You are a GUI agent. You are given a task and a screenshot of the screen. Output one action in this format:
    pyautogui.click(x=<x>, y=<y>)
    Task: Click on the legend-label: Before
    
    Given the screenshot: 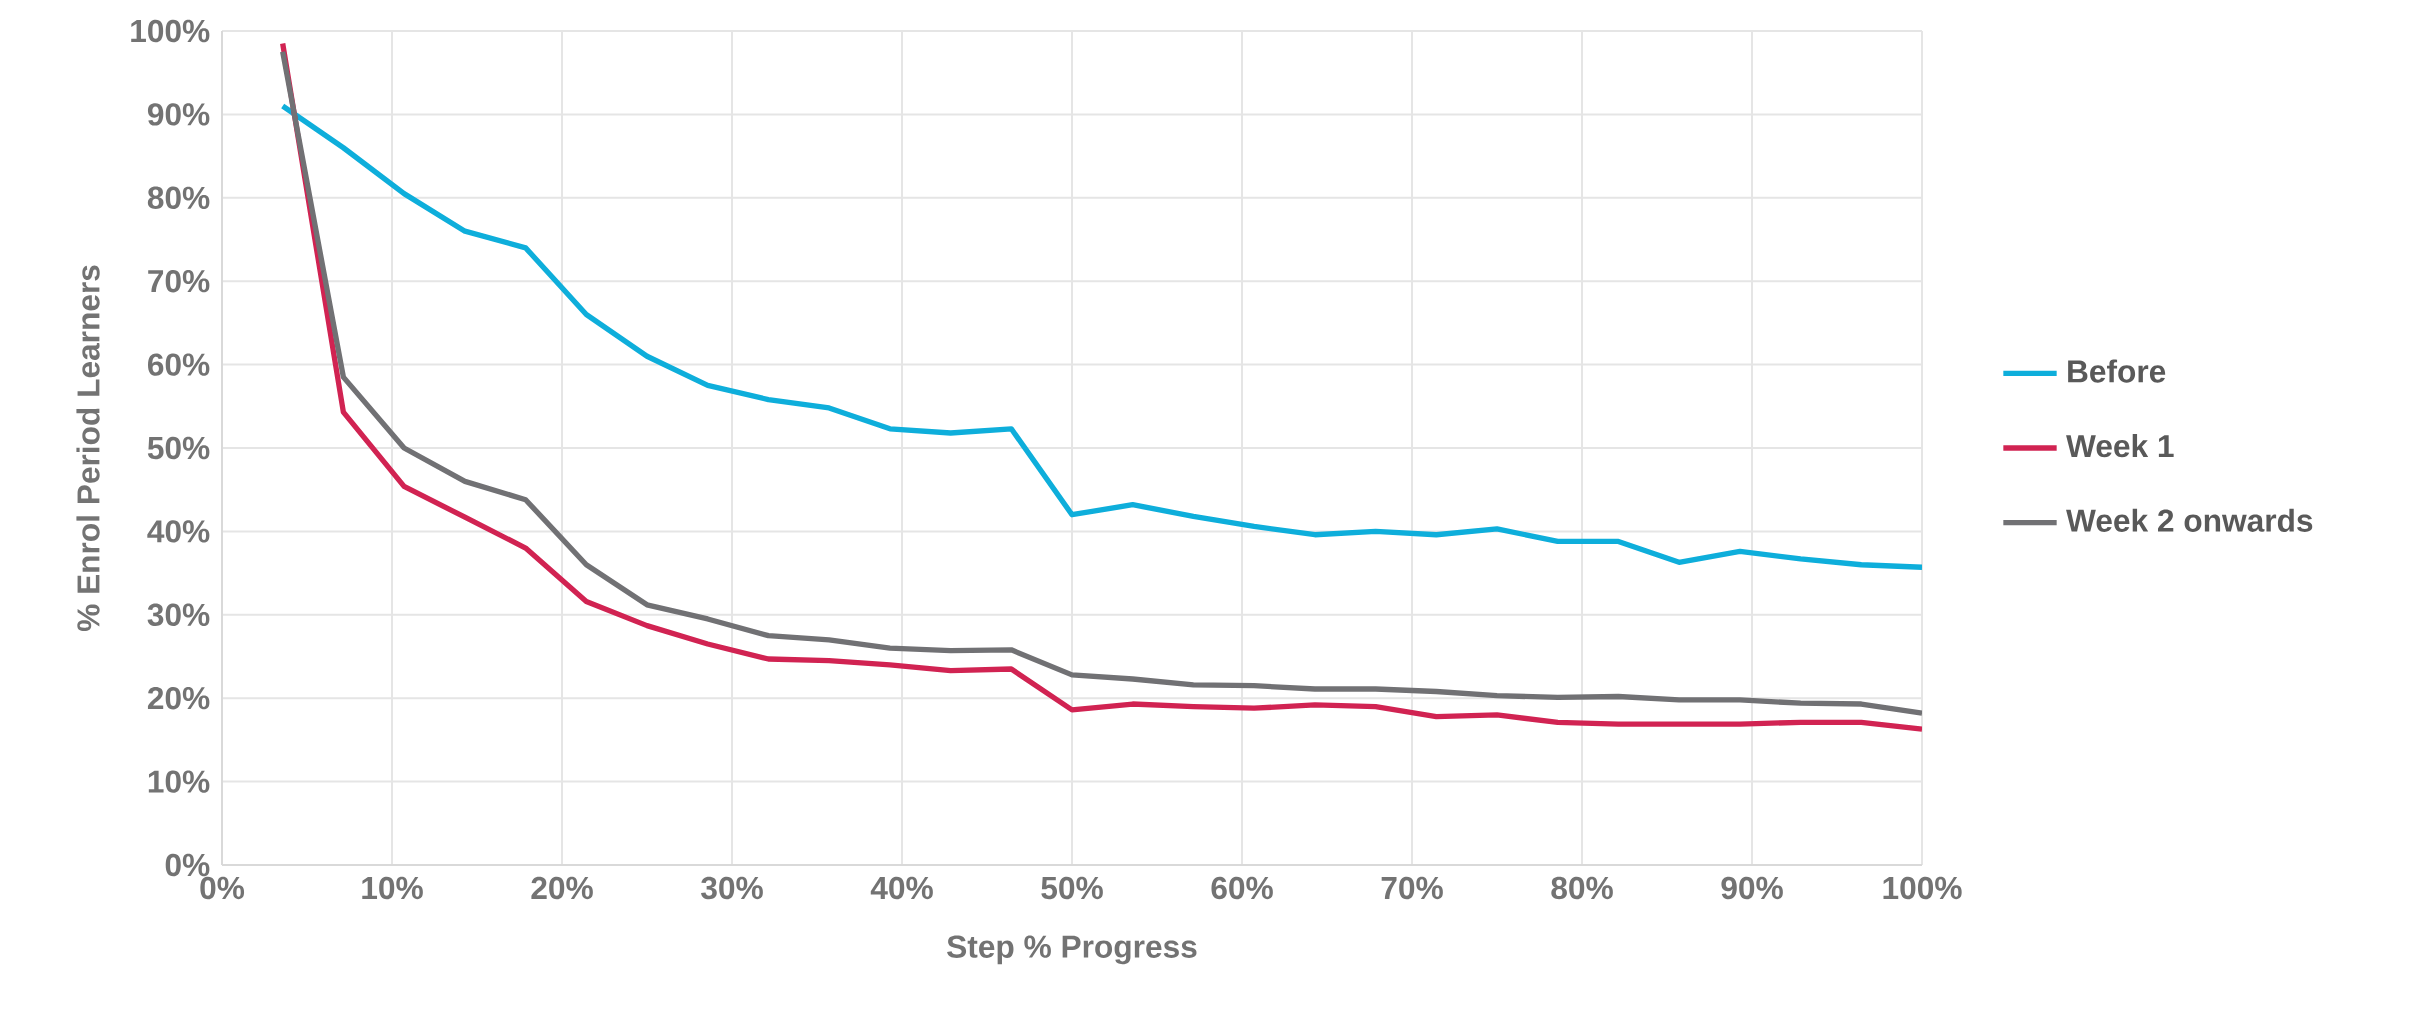 What is the action you would take?
    pyautogui.click(x=2117, y=371)
    